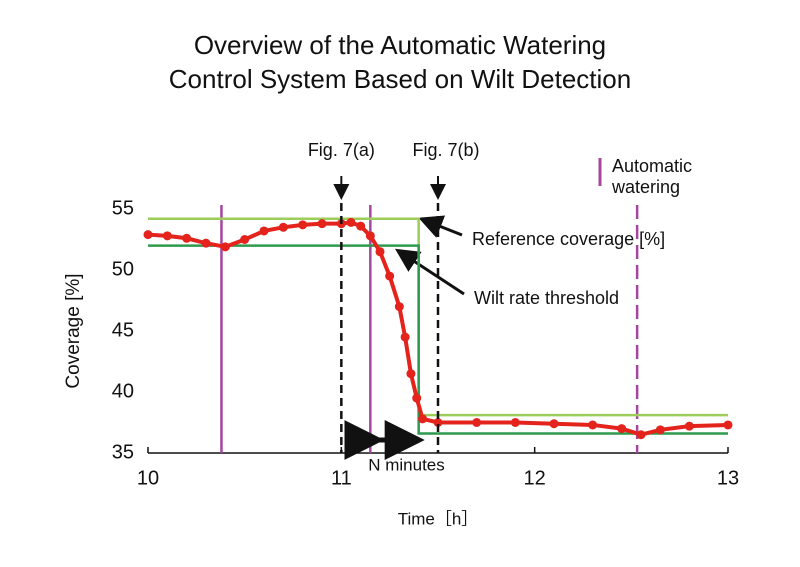  What do you see at coordinates (123, 269) in the screenshot?
I see `y-tick-label: 50` at bounding box center [123, 269].